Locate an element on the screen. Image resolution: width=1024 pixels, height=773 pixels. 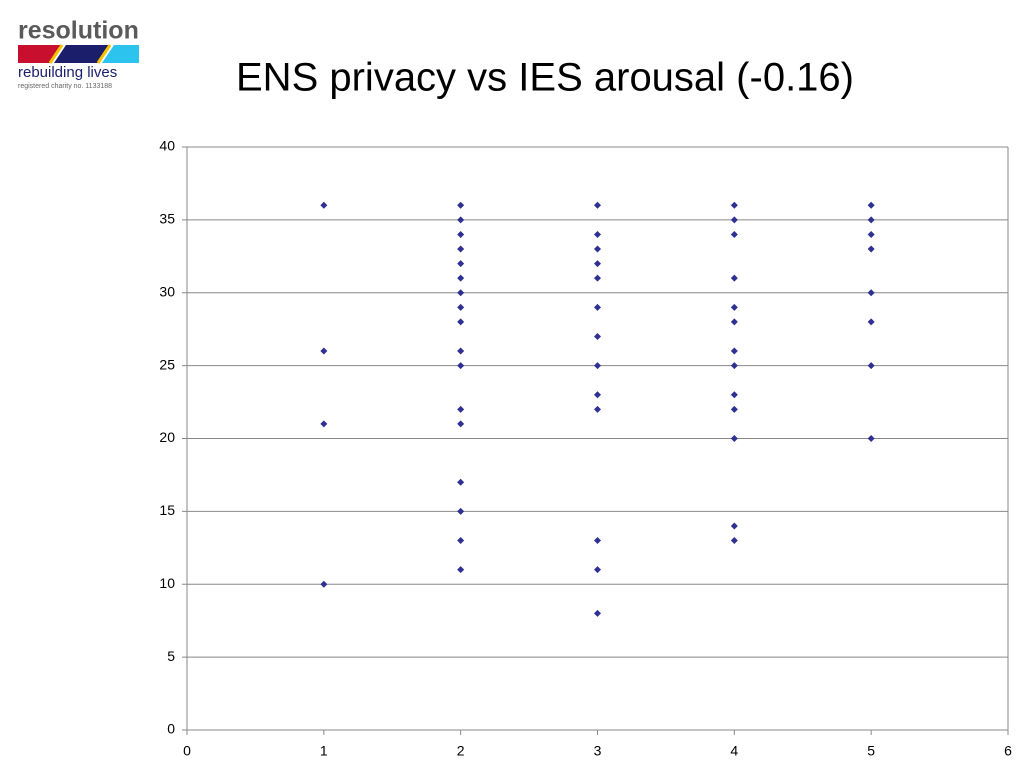
x-tick-label: 3 is located at coordinates (598, 751).